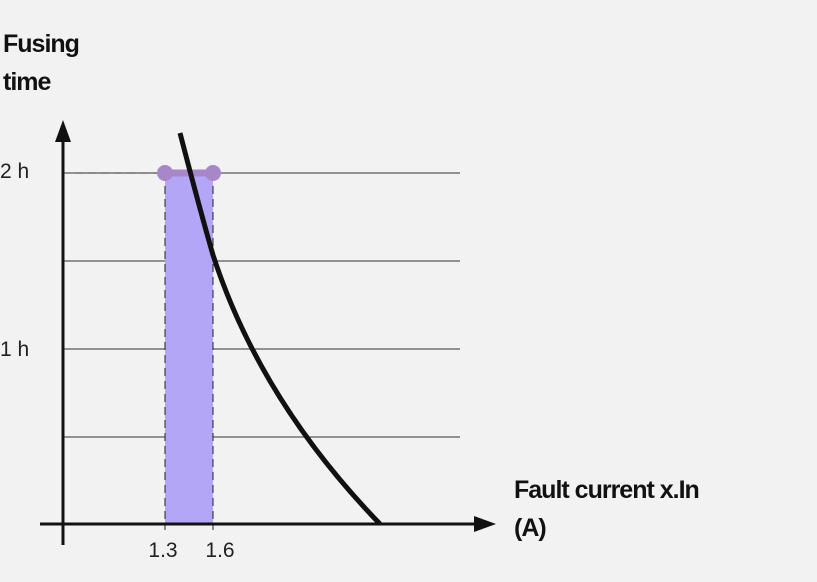 The image size is (817, 582). What do you see at coordinates (14, 171) in the screenshot?
I see `y-tick-label: 2 h` at bounding box center [14, 171].